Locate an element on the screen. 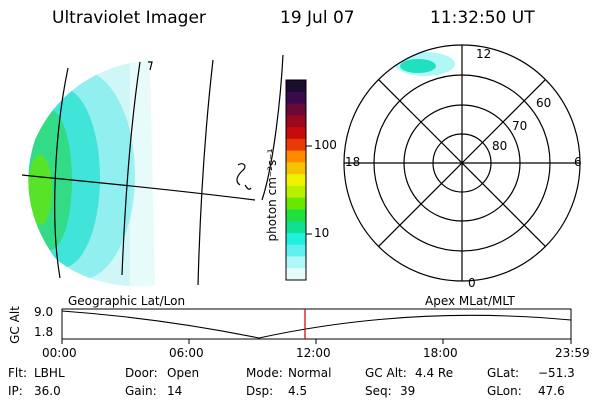 The width and height of the screenshot is (600, 400). mode-value: Normal is located at coordinates (310, 373).